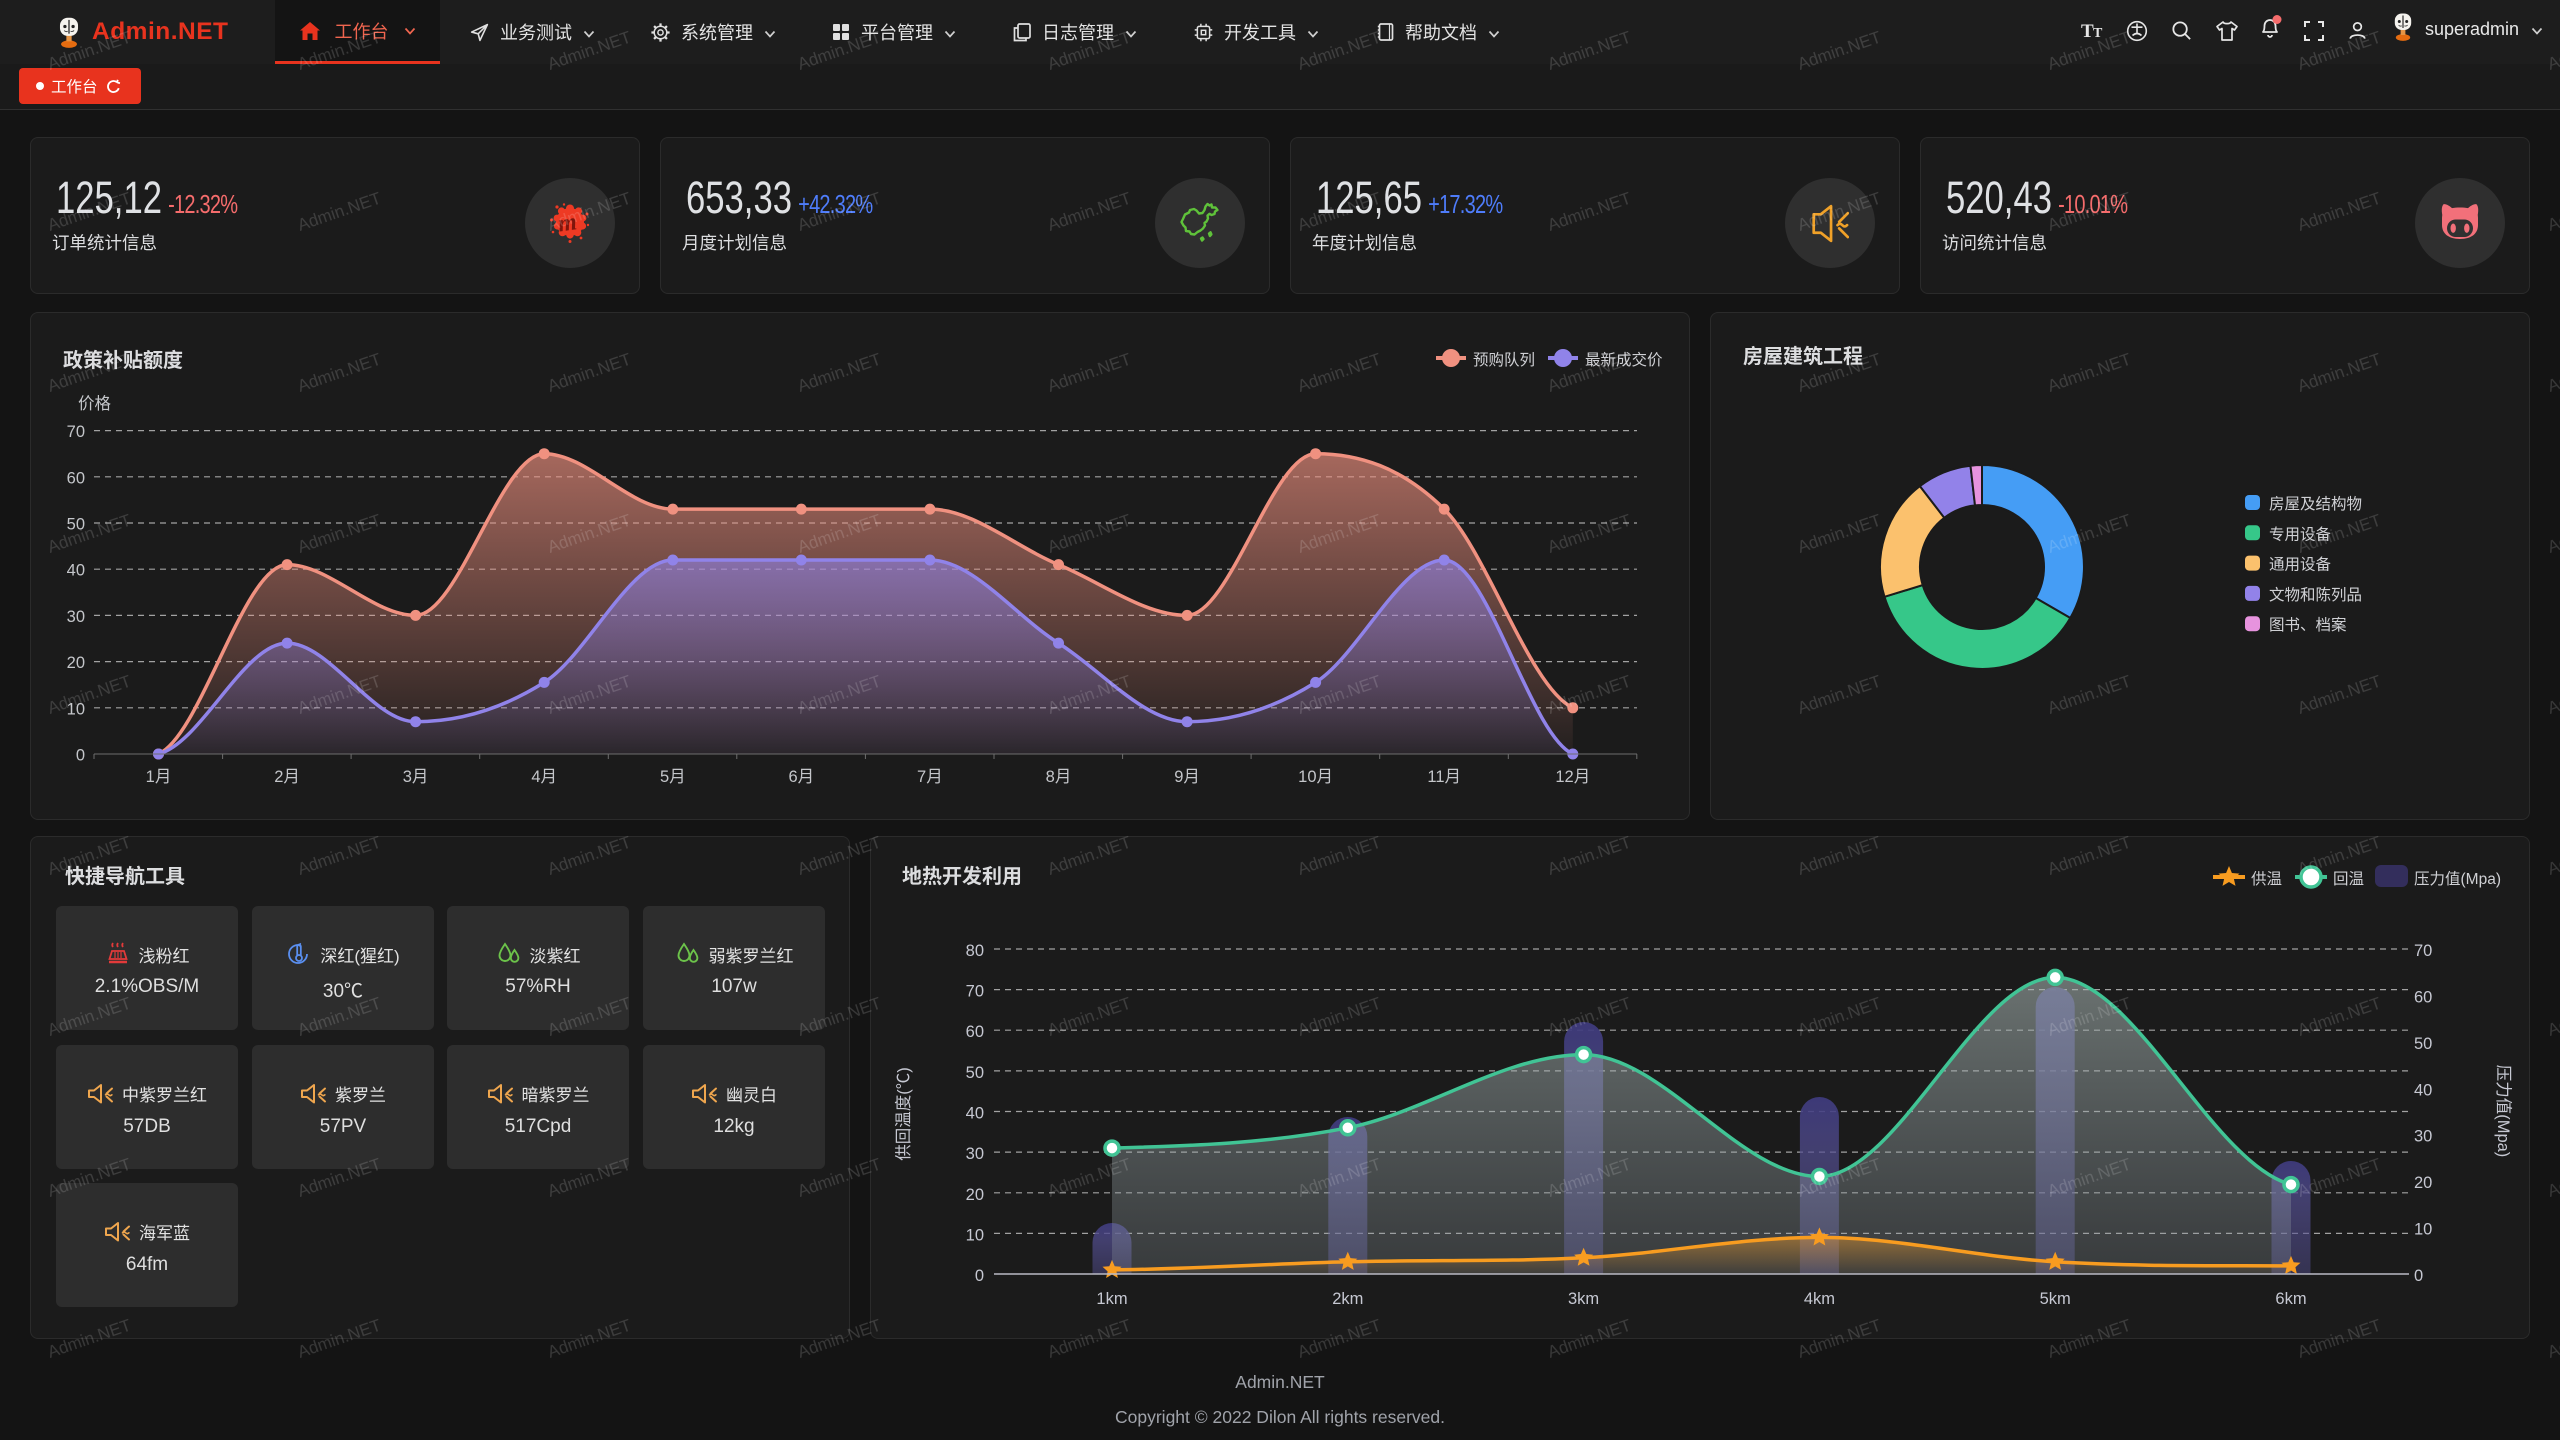  Describe the element at coordinates (2290, 1299) in the screenshot. I see `svg-text: 6km` at that location.